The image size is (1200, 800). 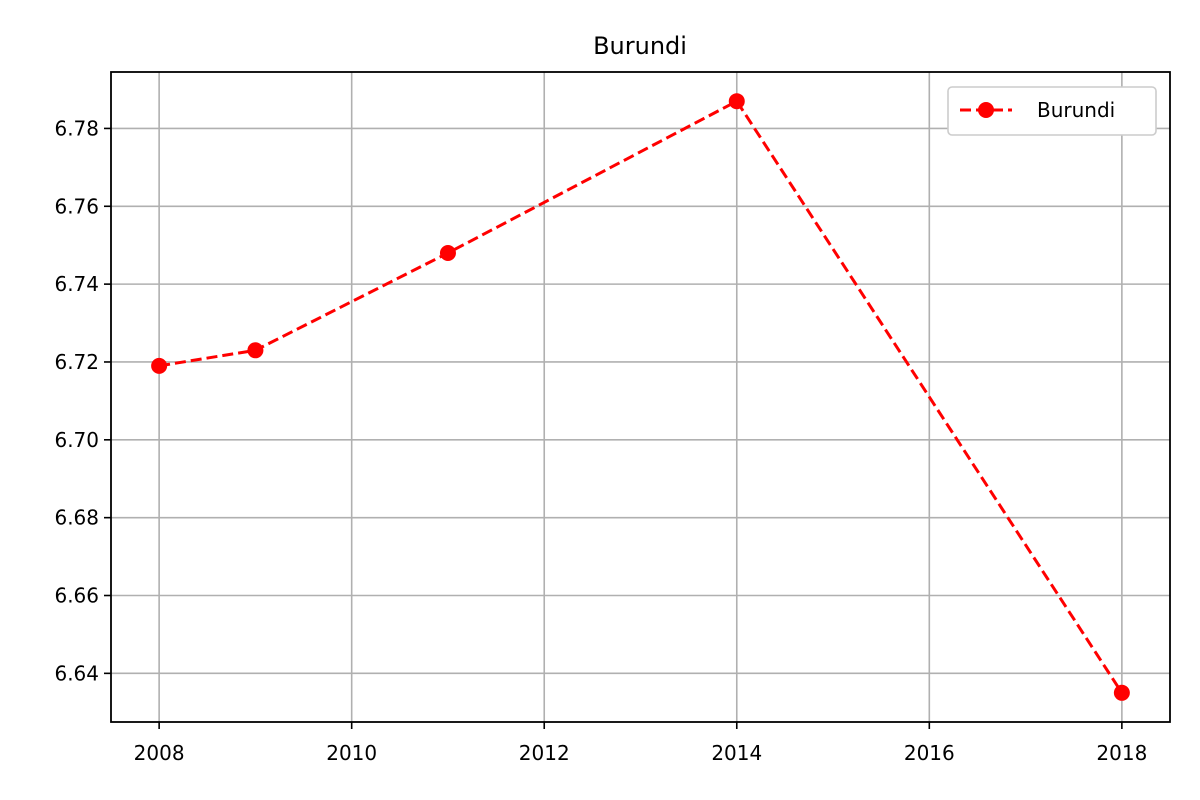 I want to click on x-tick-label: 2012, so click(x=544, y=753).